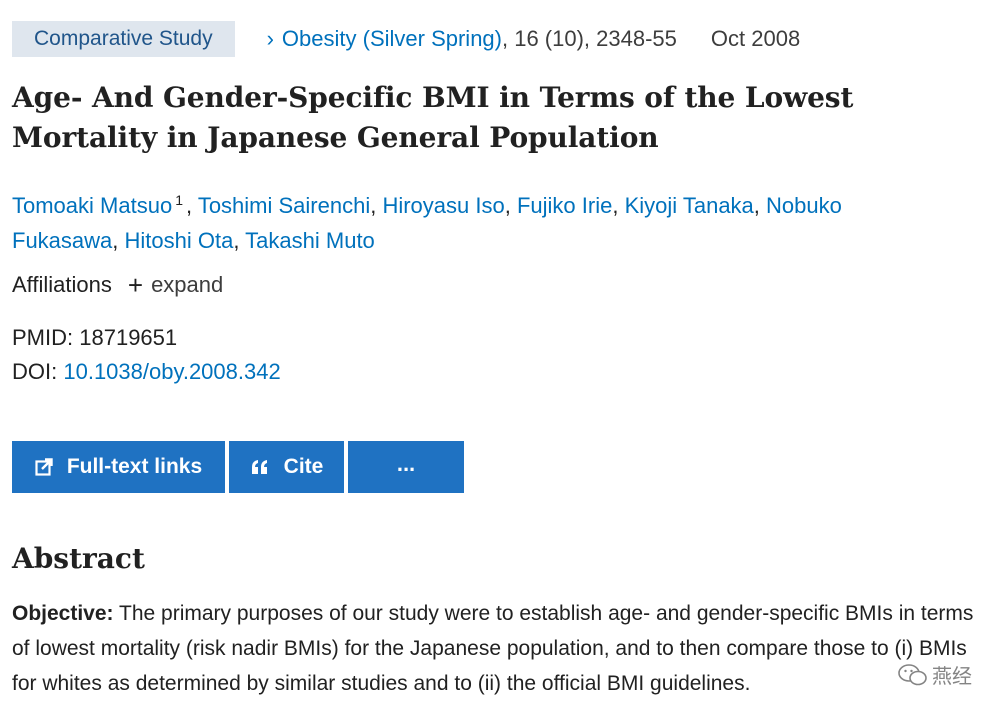 Image resolution: width=1000 pixels, height=720 pixels. I want to click on watermark: 燕经, so click(935, 674).